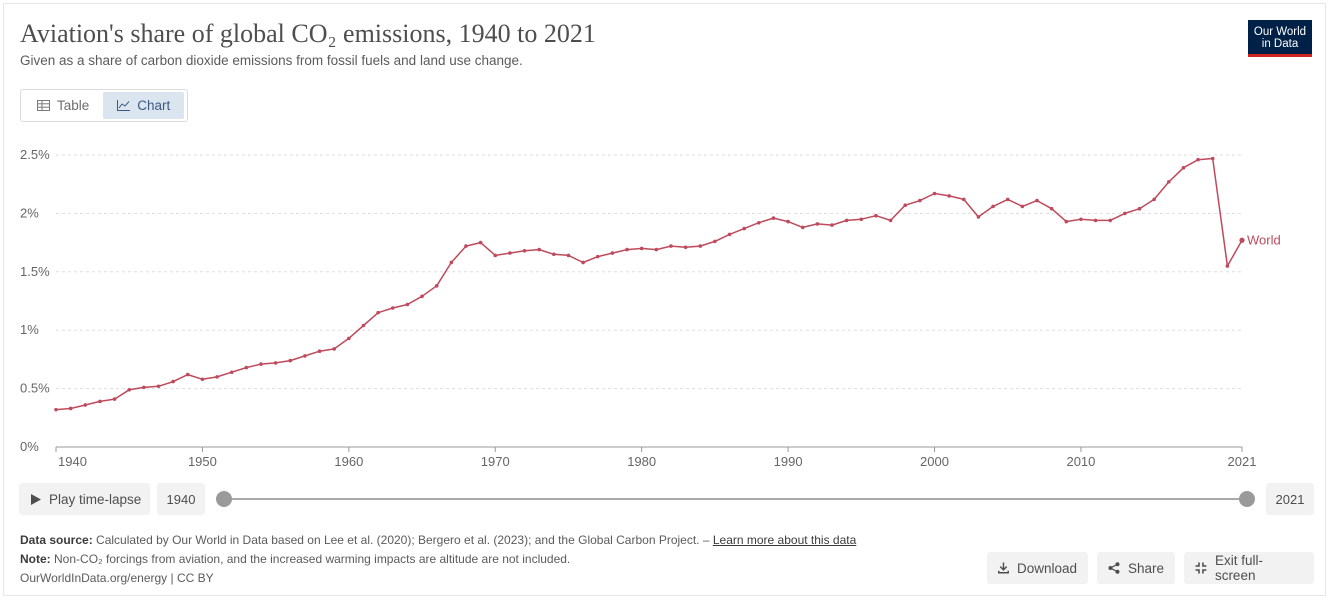 The width and height of the screenshot is (1331, 601). Describe the element at coordinates (29, 329) in the screenshot. I see `y-tick-label: 1%` at that location.